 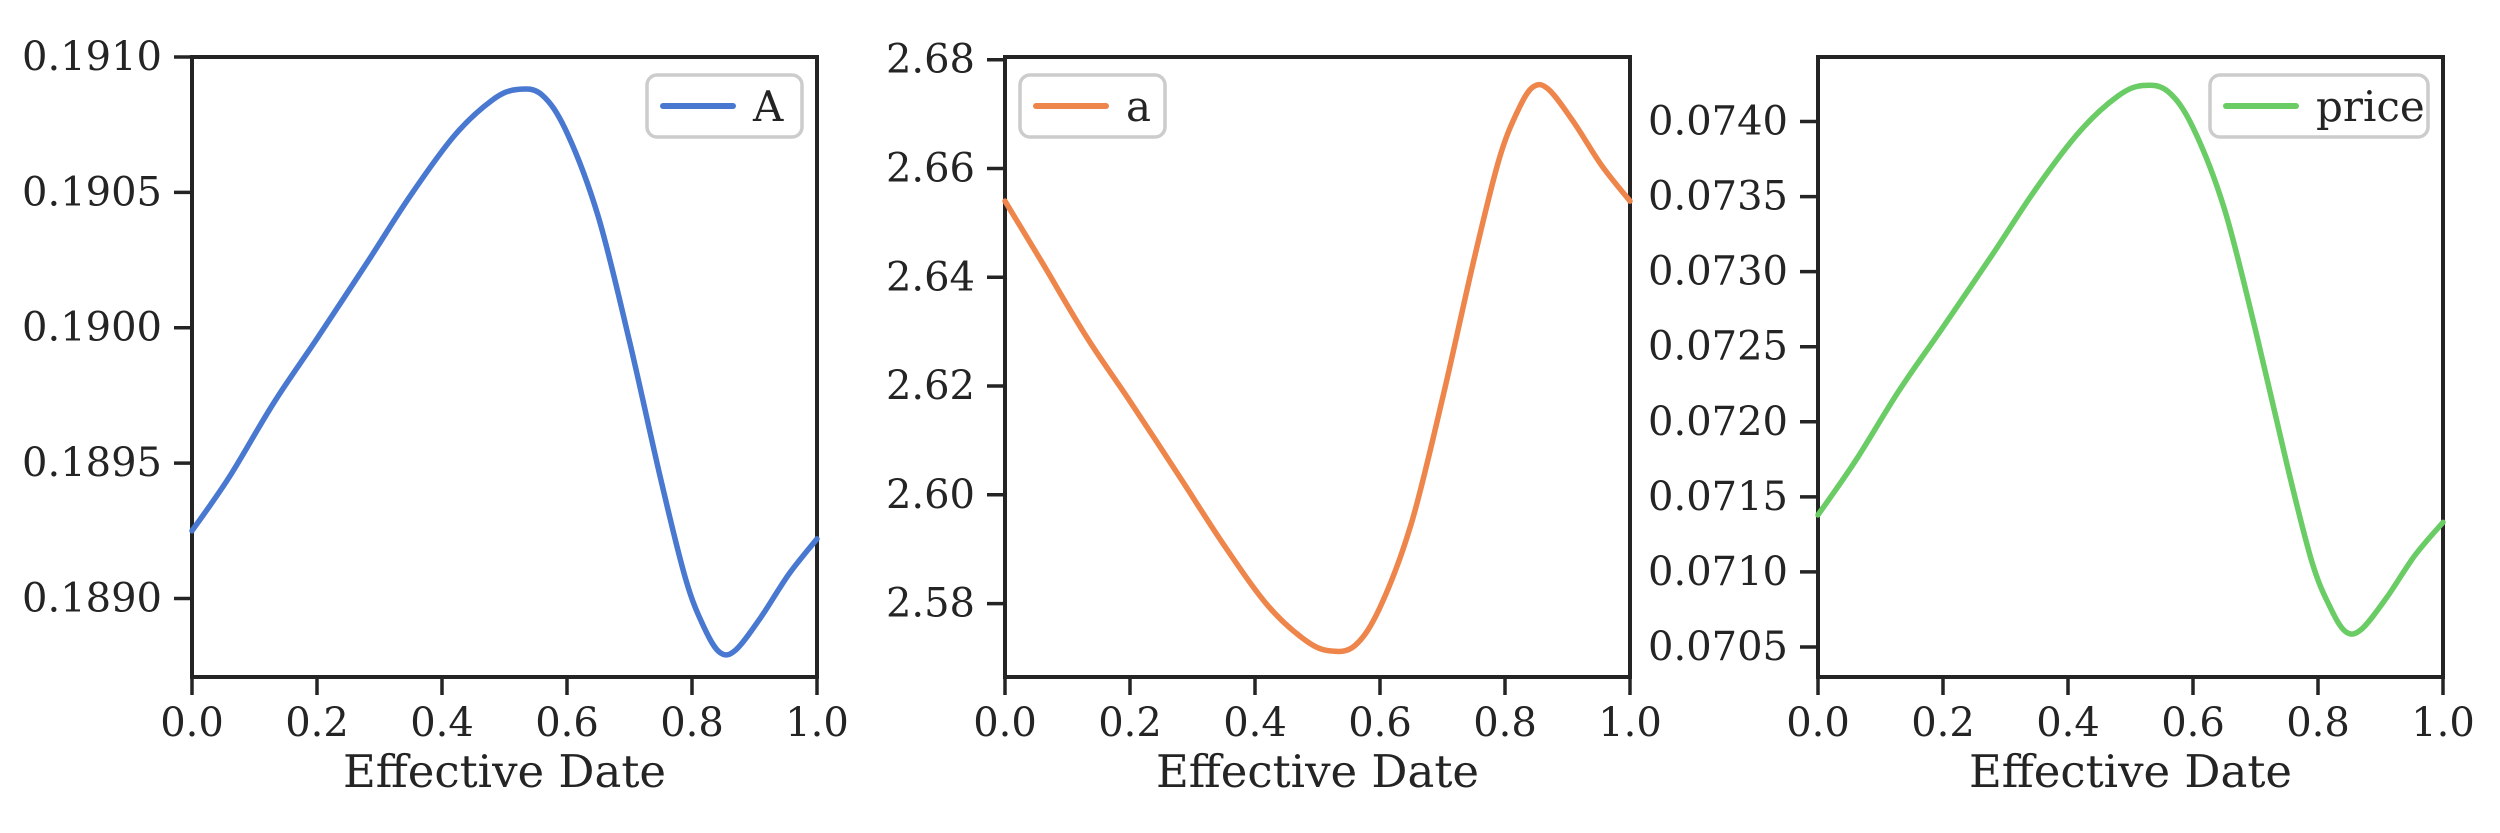 What do you see at coordinates (930, 386) in the screenshot?
I see `y-tick-label: 2.62` at bounding box center [930, 386].